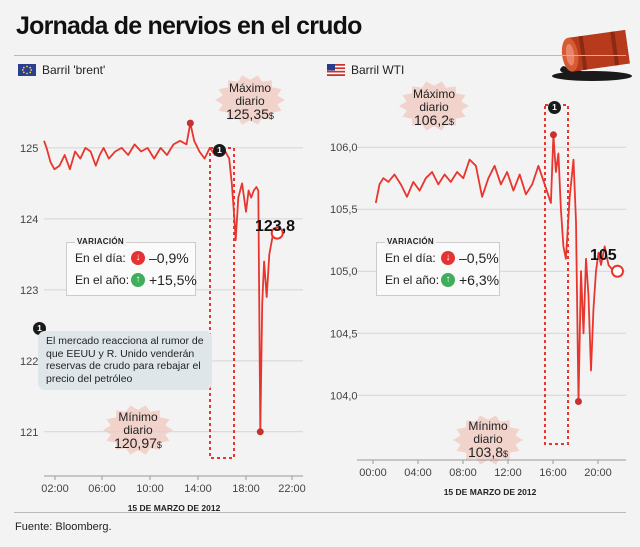 The image size is (640, 547). What do you see at coordinates (488, 432) in the screenshot?
I see `min-label-wti: Mínimo diario` at bounding box center [488, 432].